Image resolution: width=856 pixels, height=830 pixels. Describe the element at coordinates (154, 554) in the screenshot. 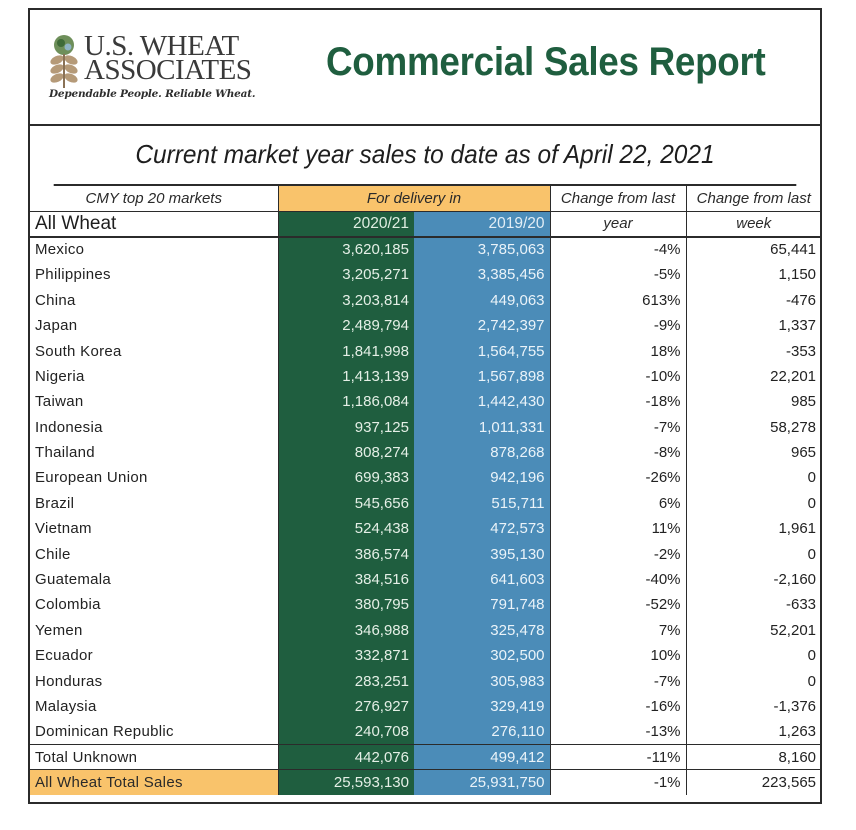

I see `market-name: Chile` at that location.